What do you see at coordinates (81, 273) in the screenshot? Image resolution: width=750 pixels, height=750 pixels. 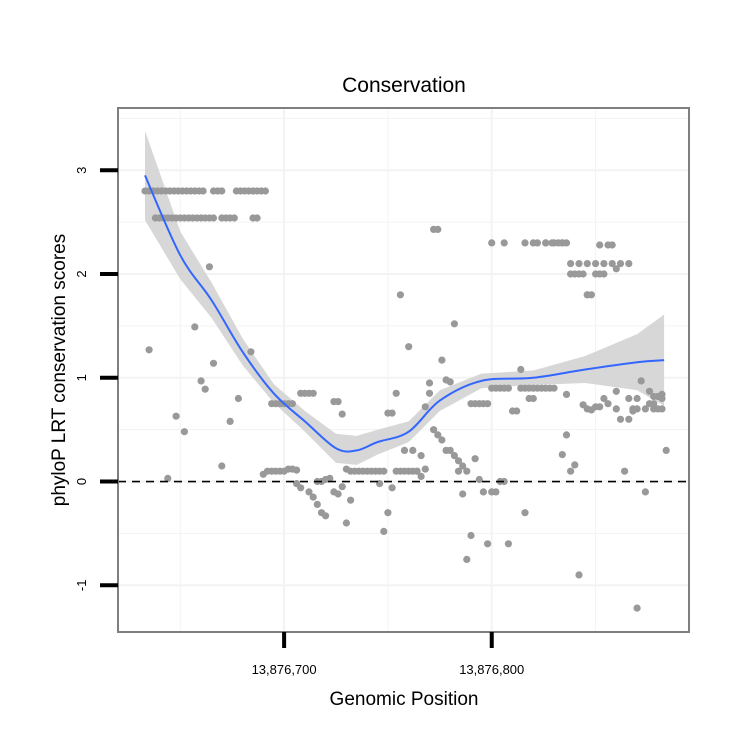 I see `y-tick-label: 2` at bounding box center [81, 273].